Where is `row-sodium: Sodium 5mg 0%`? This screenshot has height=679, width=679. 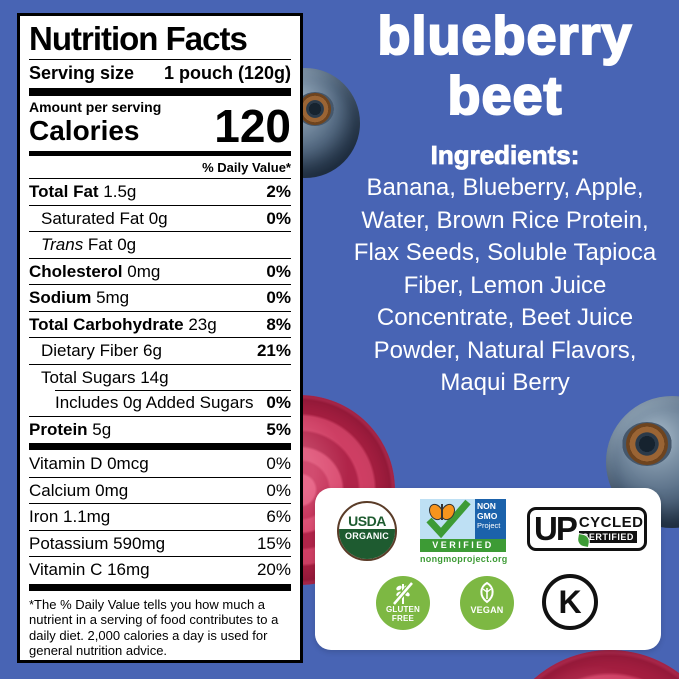
row-sodium: Sodium 5mg 0% is located at coordinates (160, 297).